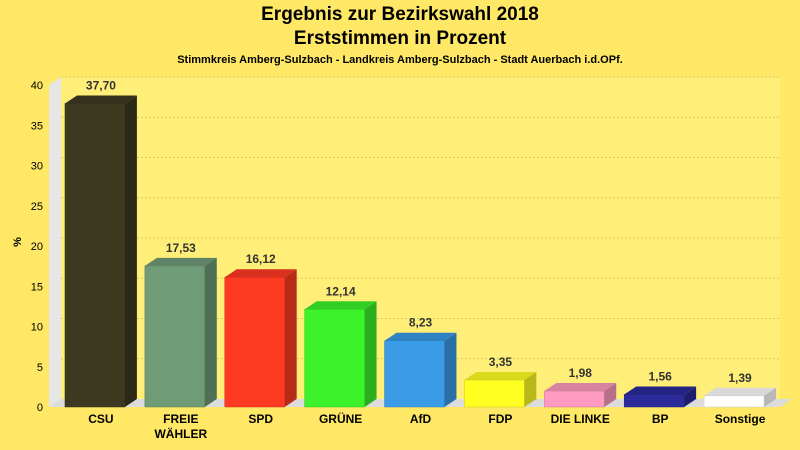 The height and width of the screenshot is (450, 800). Describe the element at coordinates (37, 247) in the screenshot. I see `y-tick-label: 20` at that location.